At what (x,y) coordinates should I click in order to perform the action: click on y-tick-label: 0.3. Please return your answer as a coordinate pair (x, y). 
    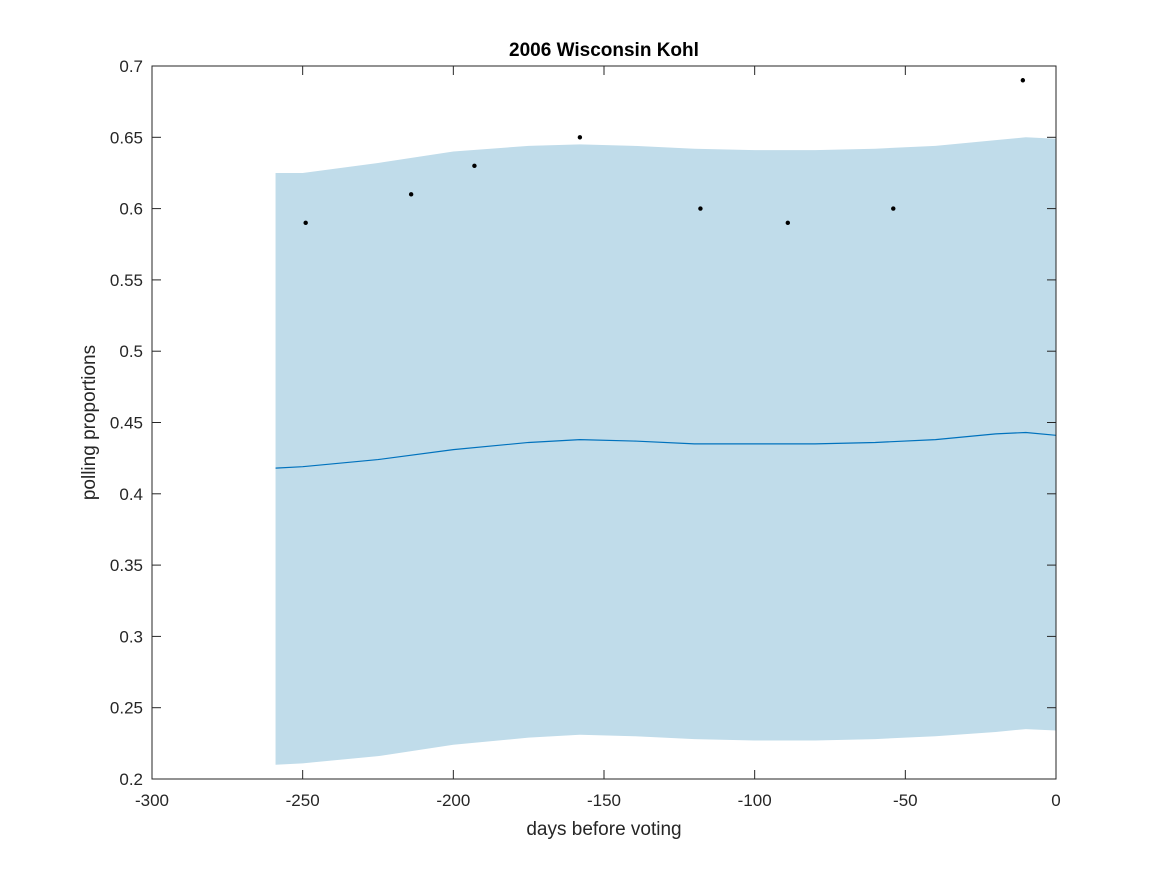
    Looking at the image, I should click on (131, 636).